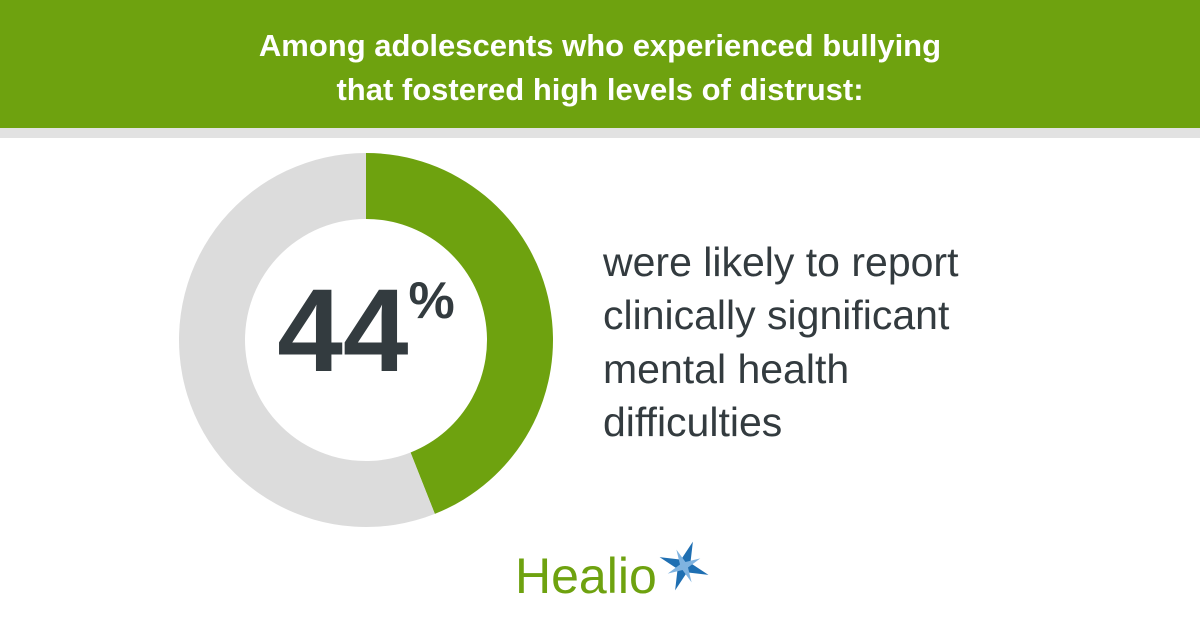 The image size is (1200, 630). What do you see at coordinates (586, 576) in the screenshot?
I see `logo: Healio` at bounding box center [586, 576].